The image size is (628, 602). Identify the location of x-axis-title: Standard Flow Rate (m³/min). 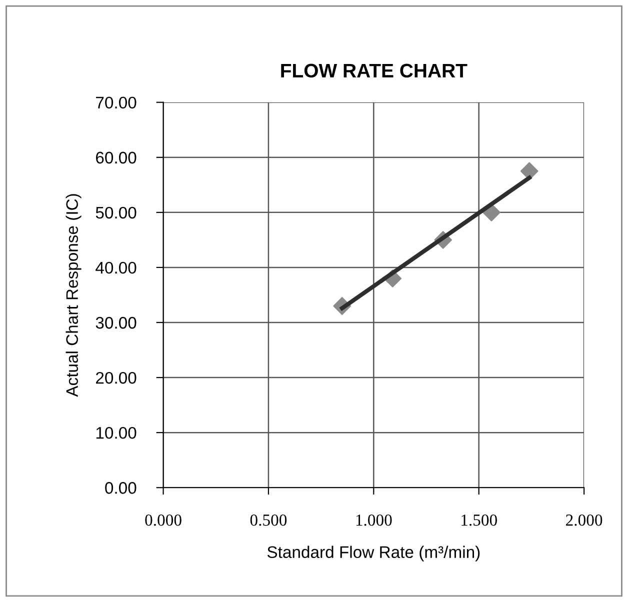
(373, 554).